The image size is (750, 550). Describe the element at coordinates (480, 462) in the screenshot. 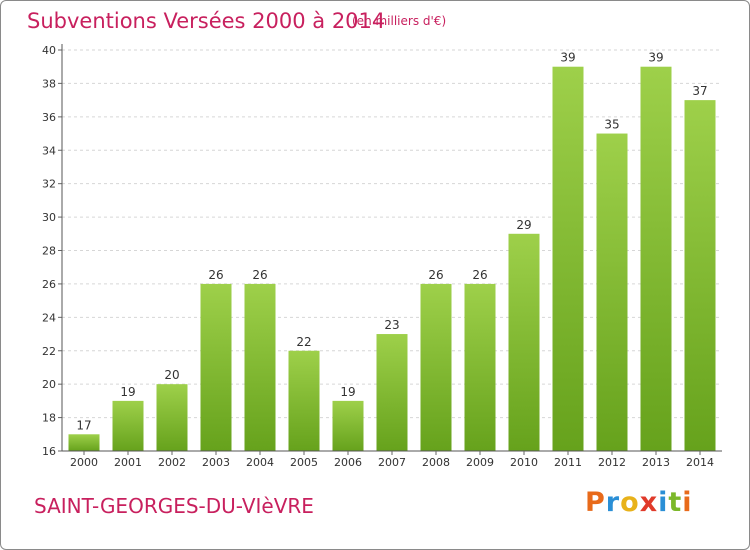

I see `x-tick-label: 2009` at that location.